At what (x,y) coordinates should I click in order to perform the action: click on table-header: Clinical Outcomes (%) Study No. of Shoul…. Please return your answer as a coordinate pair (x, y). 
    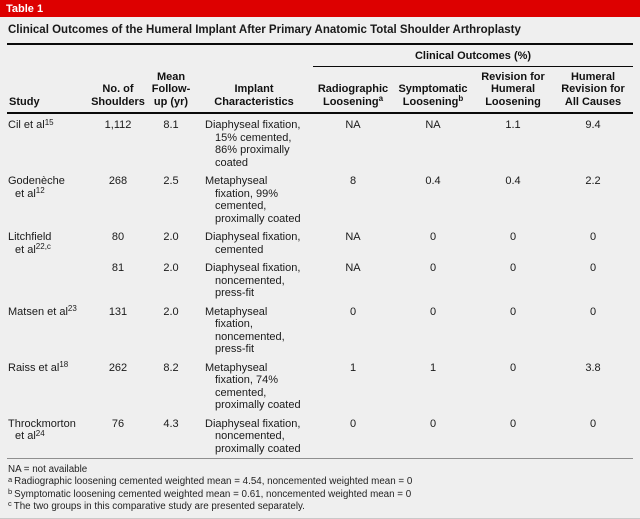
    Looking at the image, I should click on (320, 79).